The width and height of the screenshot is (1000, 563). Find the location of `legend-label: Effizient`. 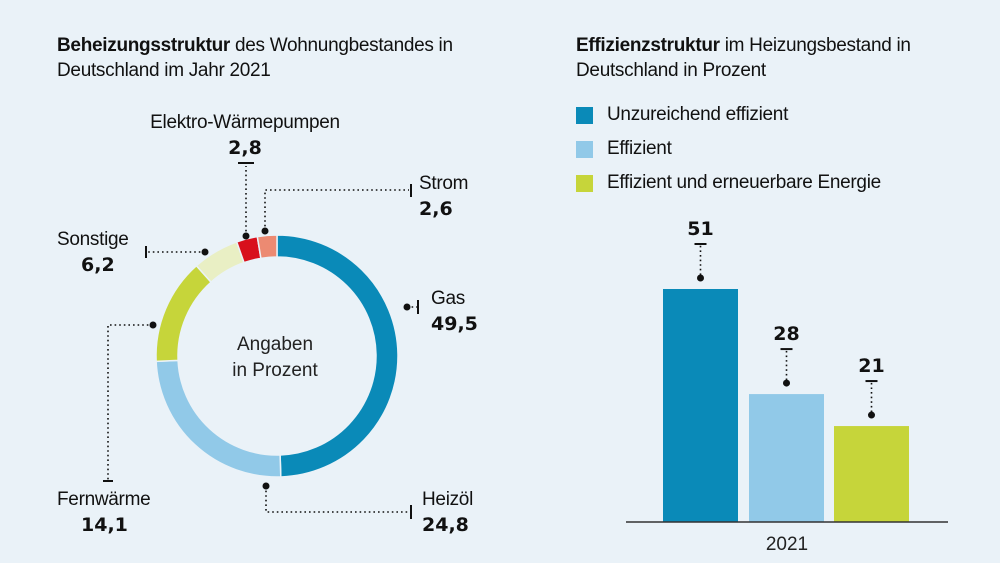

legend-label: Effizient is located at coordinates (639, 148).